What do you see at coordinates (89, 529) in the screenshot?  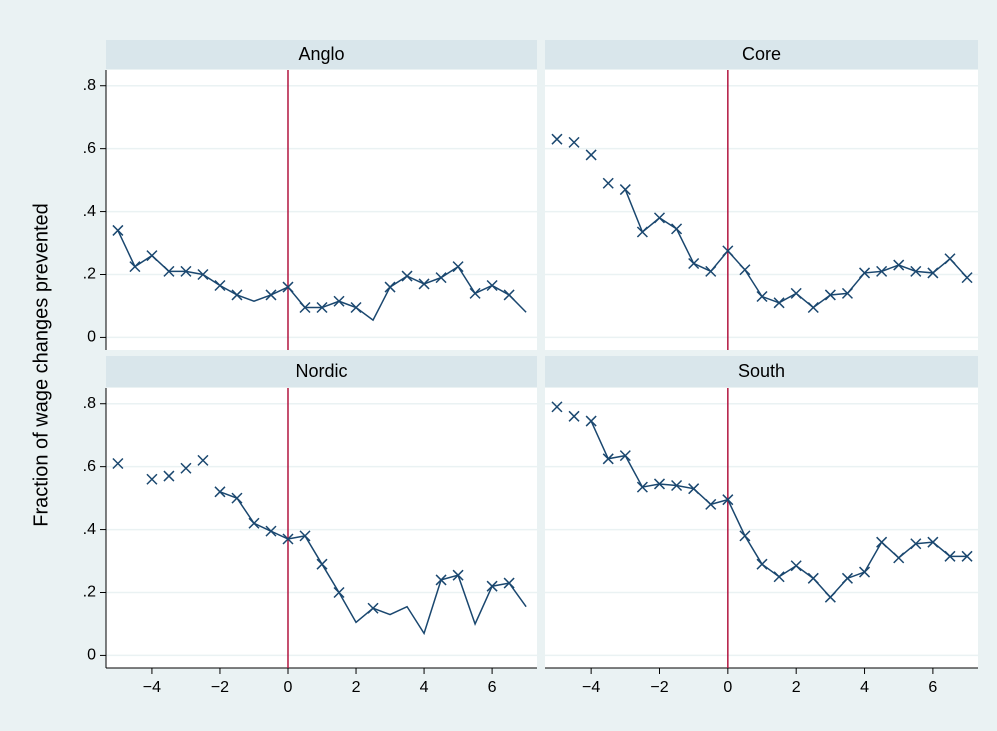 I see `y-tick-label: .4` at bounding box center [89, 529].